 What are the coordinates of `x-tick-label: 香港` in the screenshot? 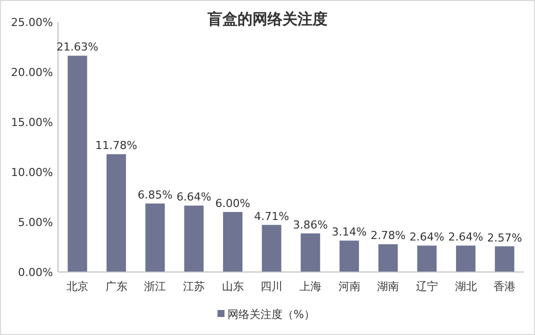 It's located at (505, 286).